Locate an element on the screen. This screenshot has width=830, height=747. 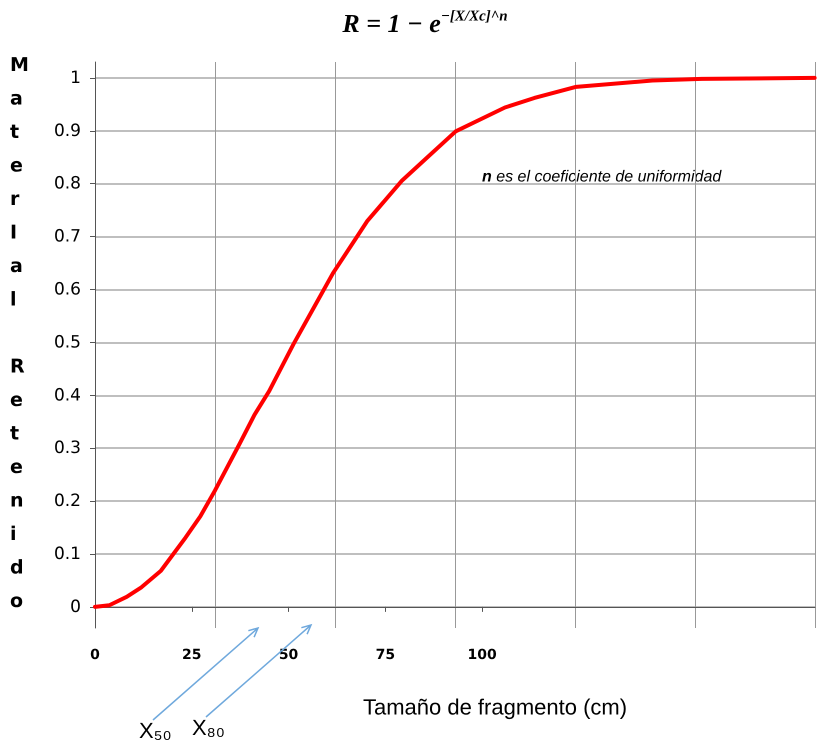
x-tick-label: 0 is located at coordinates (95, 655).